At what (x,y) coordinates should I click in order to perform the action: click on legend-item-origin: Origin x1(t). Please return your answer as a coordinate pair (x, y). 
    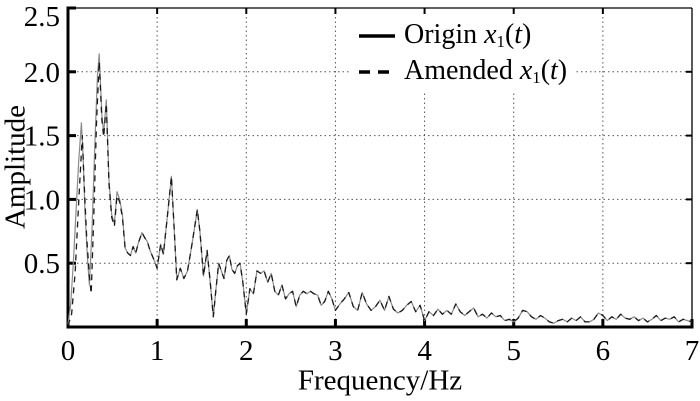
    Looking at the image, I should click on (462, 36).